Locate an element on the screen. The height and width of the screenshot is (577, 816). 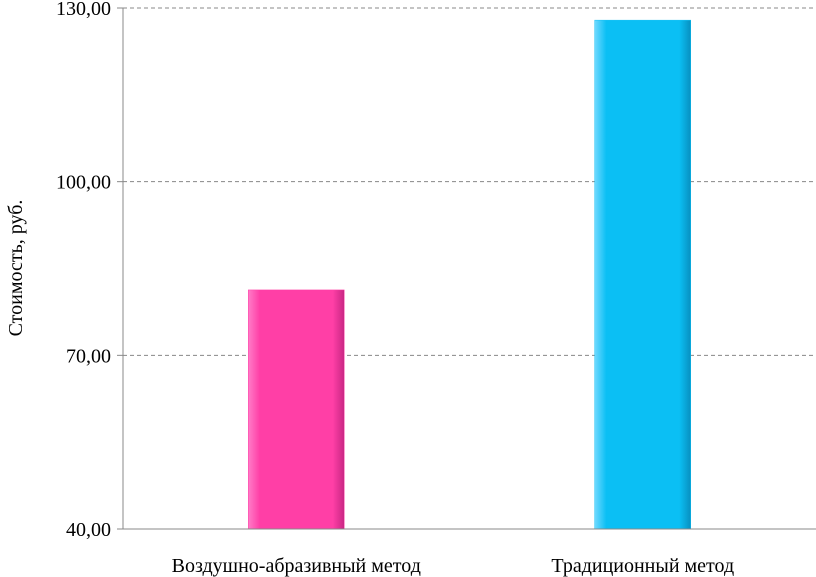
y-tick-label: 130,00 is located at coordinates (83, 10).